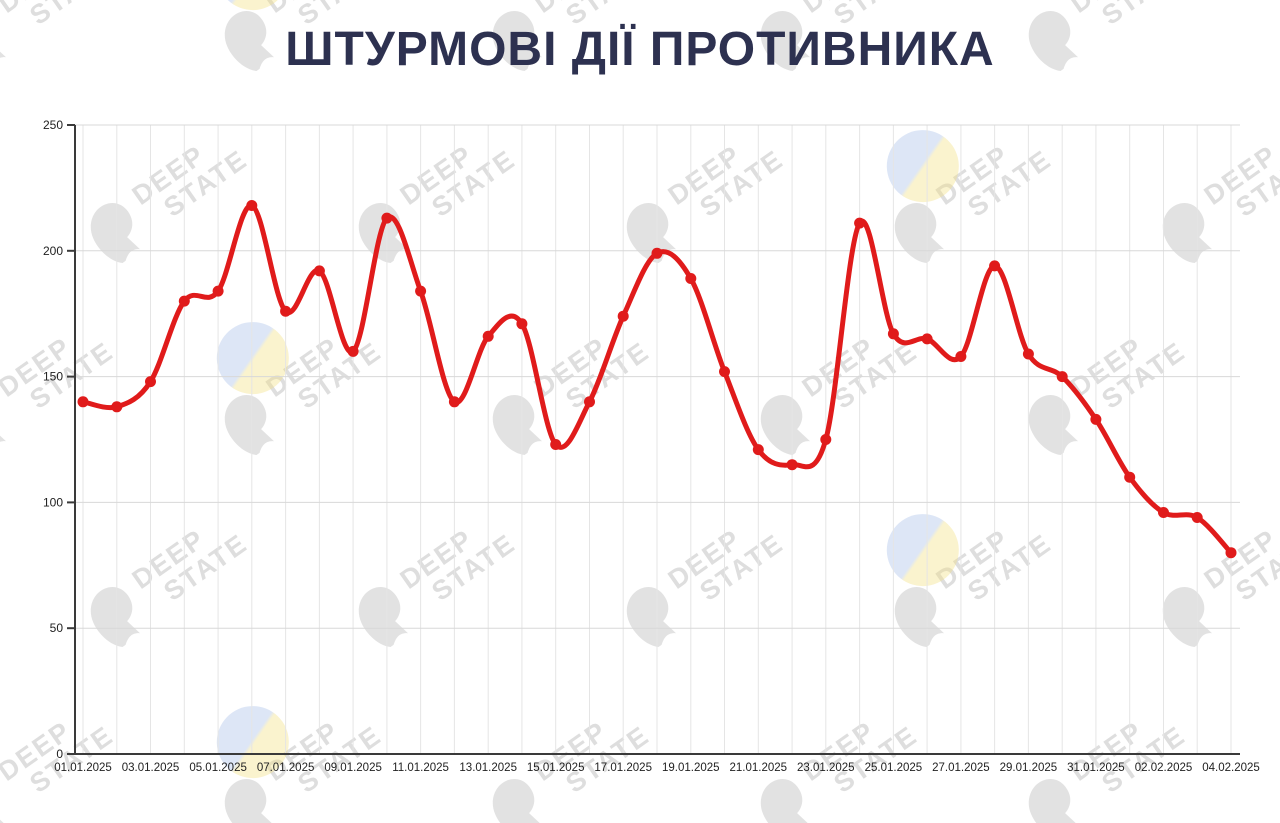  Describe the element at coordinates (1164, 768) in the screenshot. I see `svg-text: 02.02.2025` at that location.